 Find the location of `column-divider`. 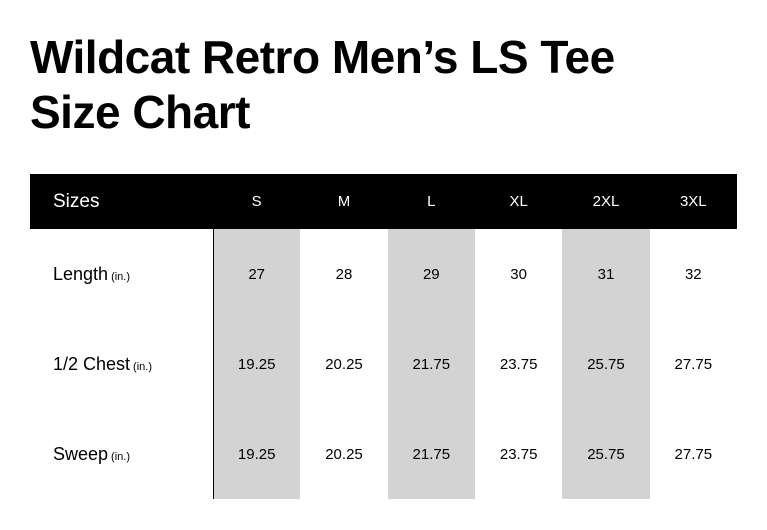

column-divider is located at coordinates (213, 364).